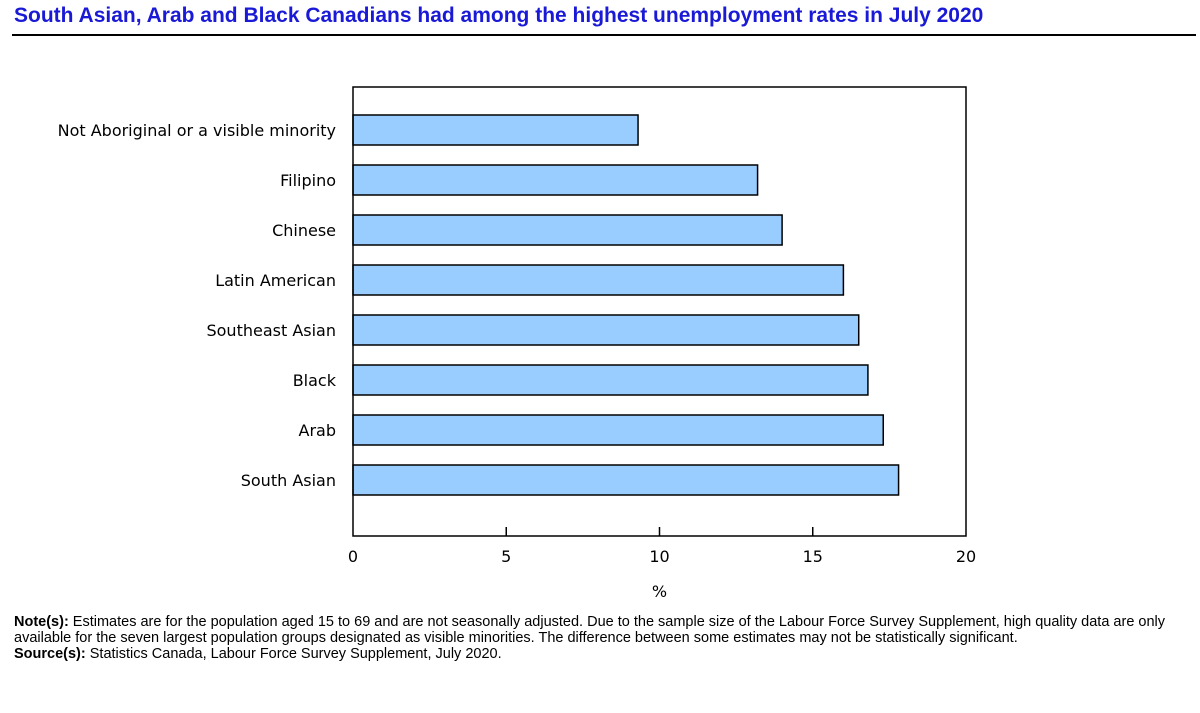 The height and width of the screenshot is (713, 1200). What do you see at coordinates (197, 130) in the screenshot?
I see `category-label: Not Aboriginal or a visible minority` at bounding box center [197, 130].